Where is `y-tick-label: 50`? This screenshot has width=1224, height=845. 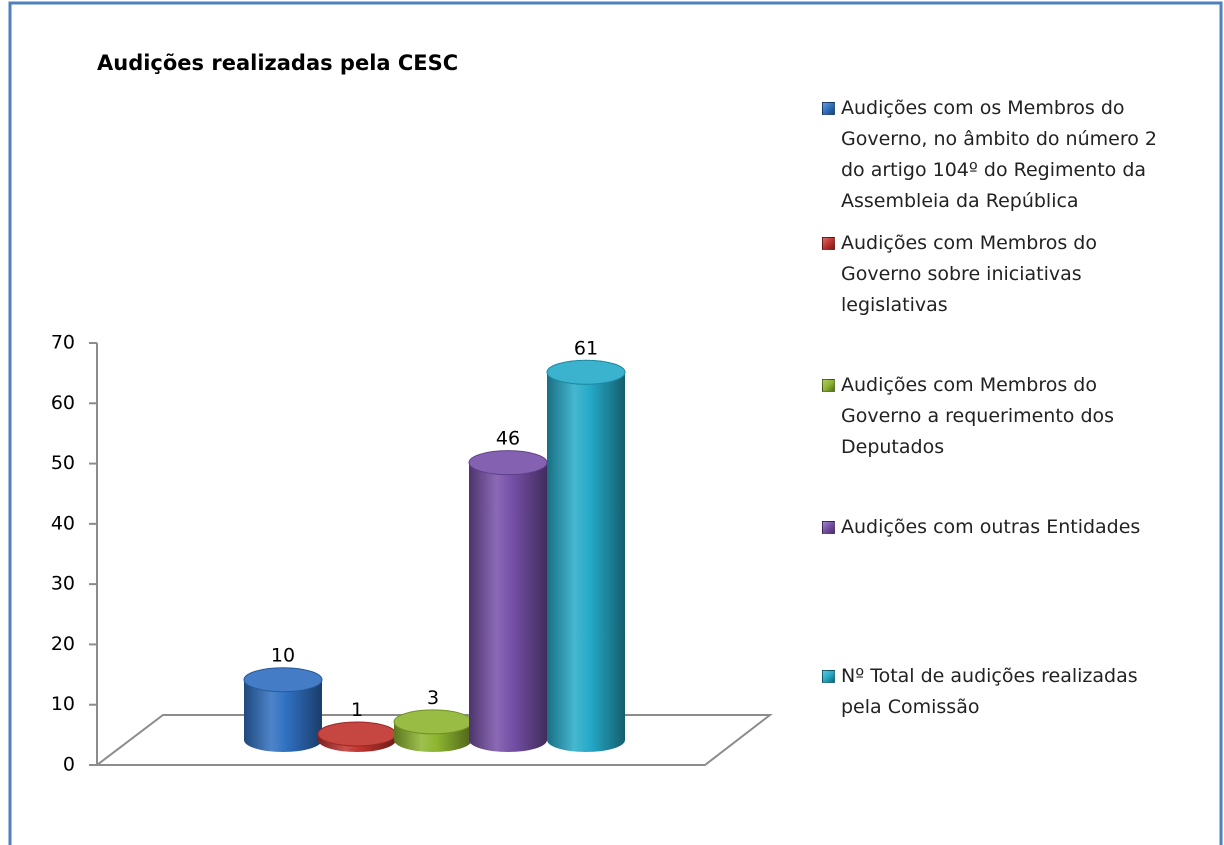
y-tick-label: 50 is located at coordinates (63, 463).